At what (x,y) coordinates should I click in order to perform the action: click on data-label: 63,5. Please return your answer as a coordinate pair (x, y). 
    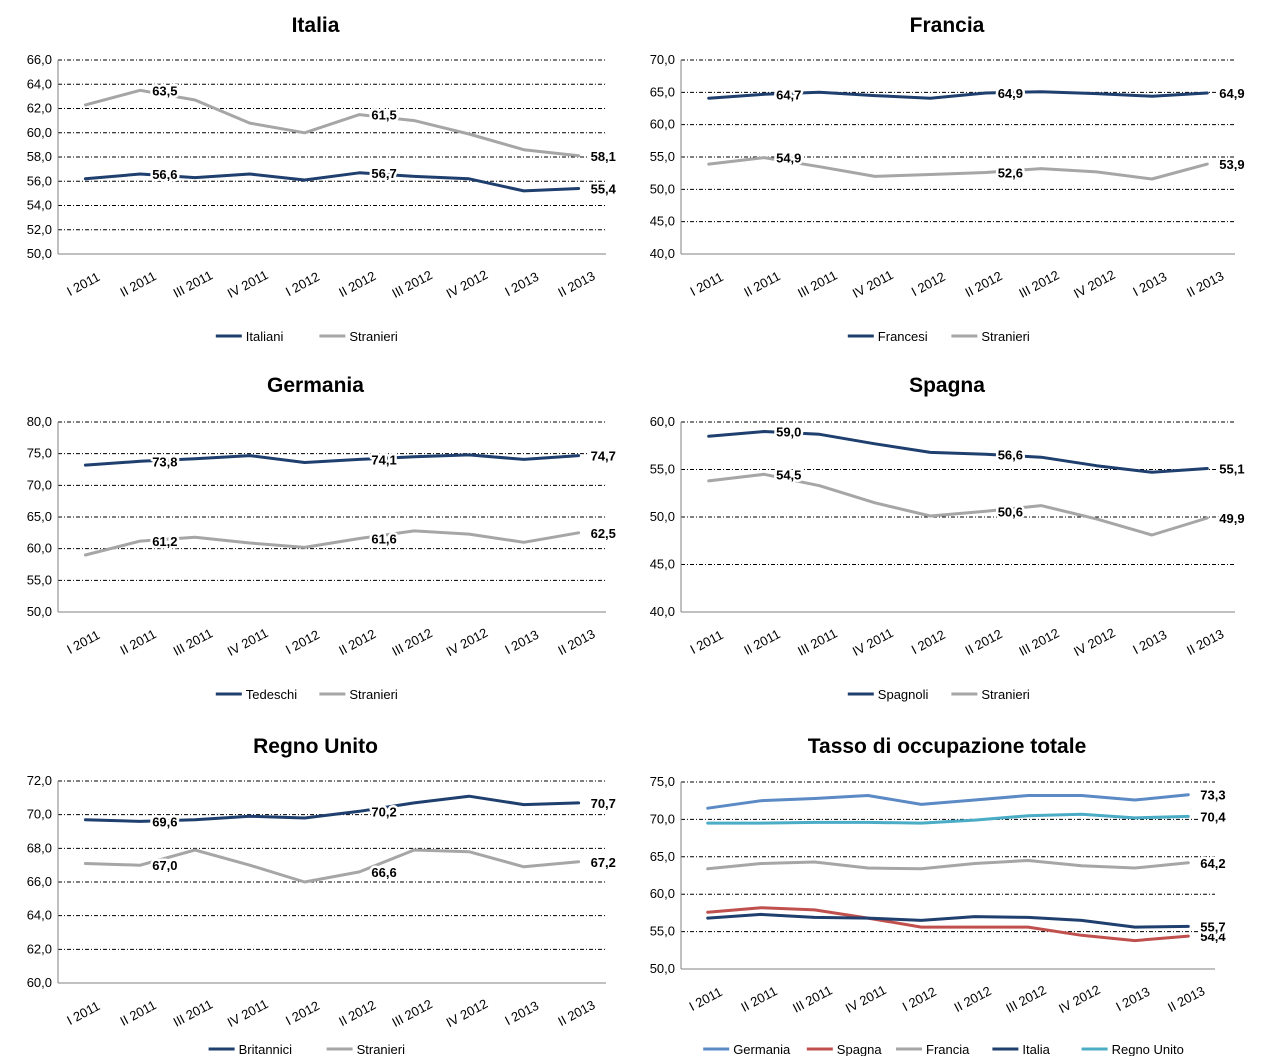
    Looking at the image, I should click on (164, 90).